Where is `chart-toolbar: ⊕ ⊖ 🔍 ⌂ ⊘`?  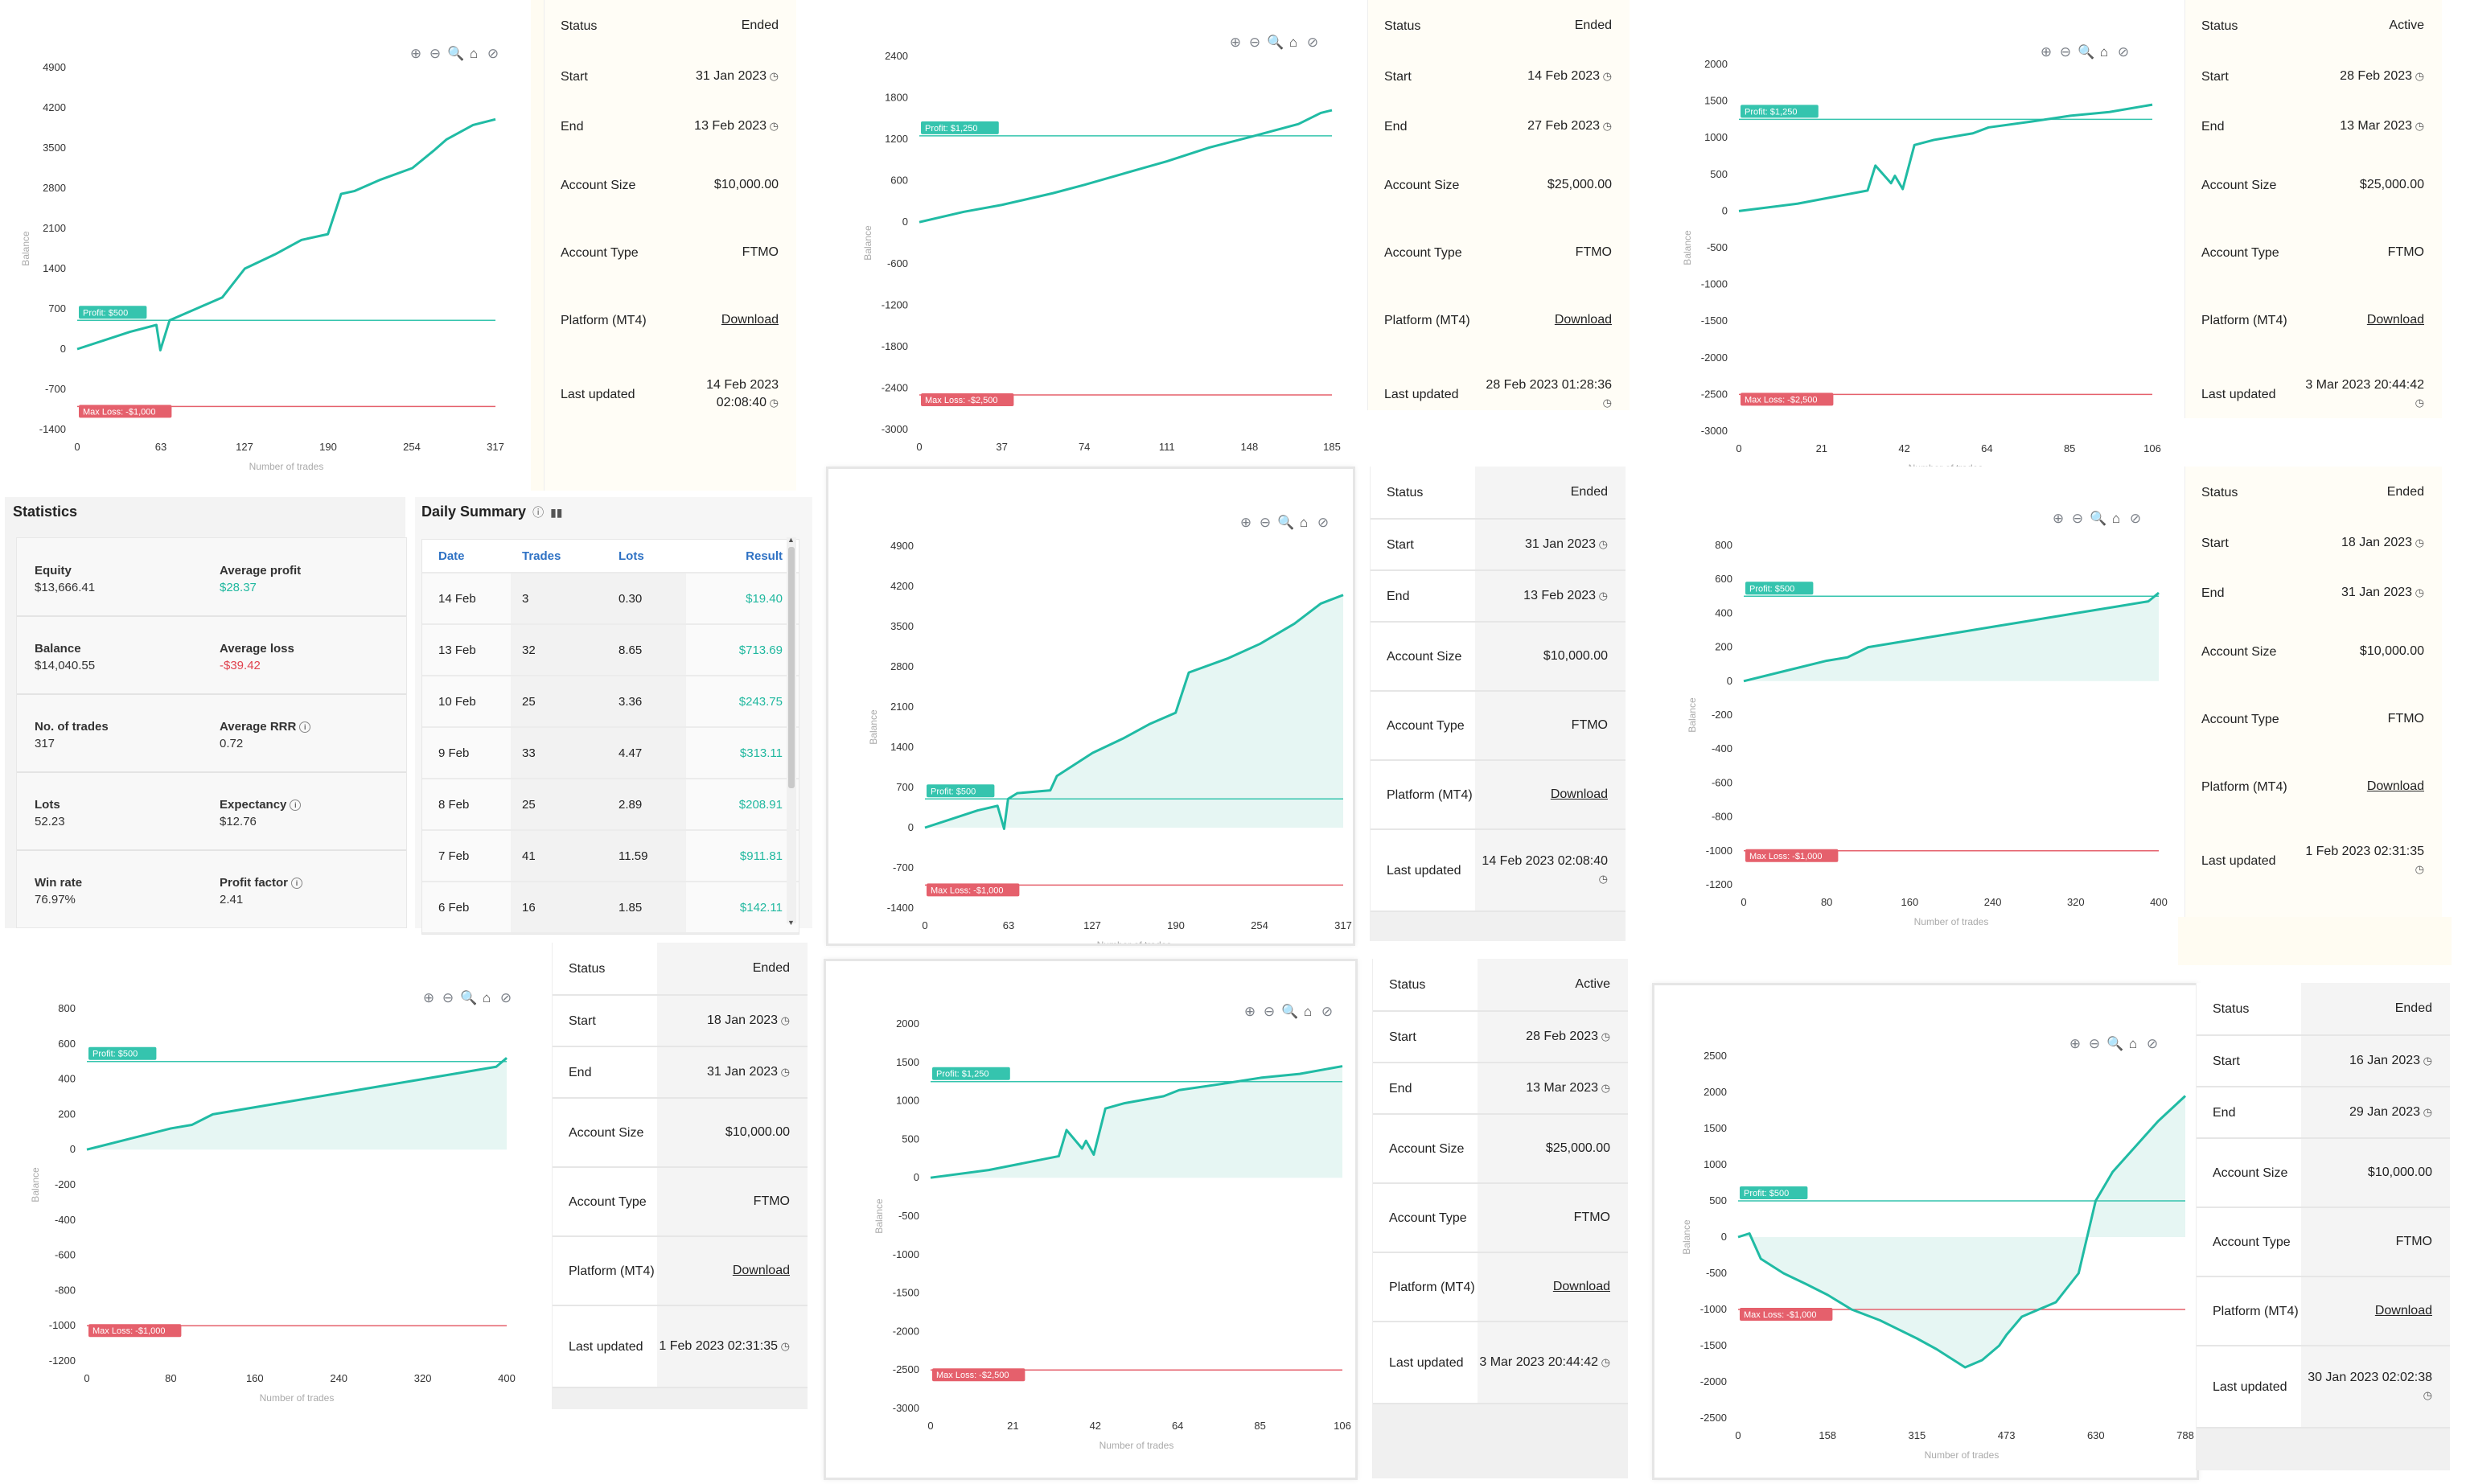 chart-toolbar: ⊕ ⊖ 🔍 ⌂ ⊘ is located at coordinates (2085, 53).